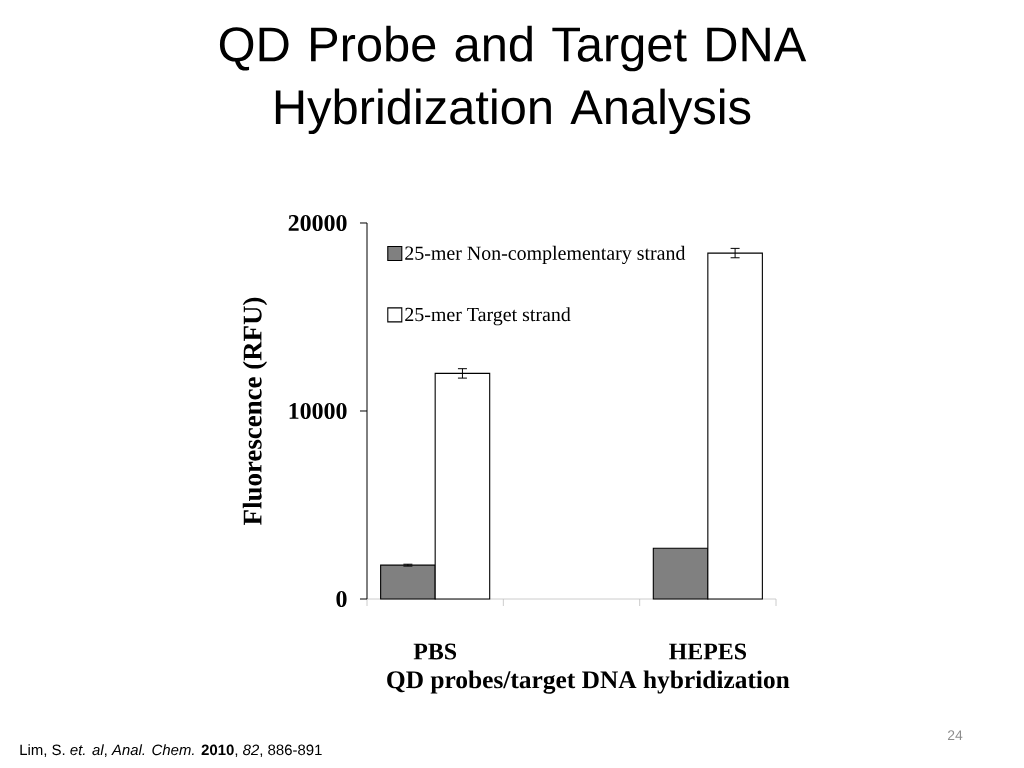 The width and height of the screenshot is (1024, 768). I want to click on y-axis-title: Fluorescence (RFU), so click(255, 411).